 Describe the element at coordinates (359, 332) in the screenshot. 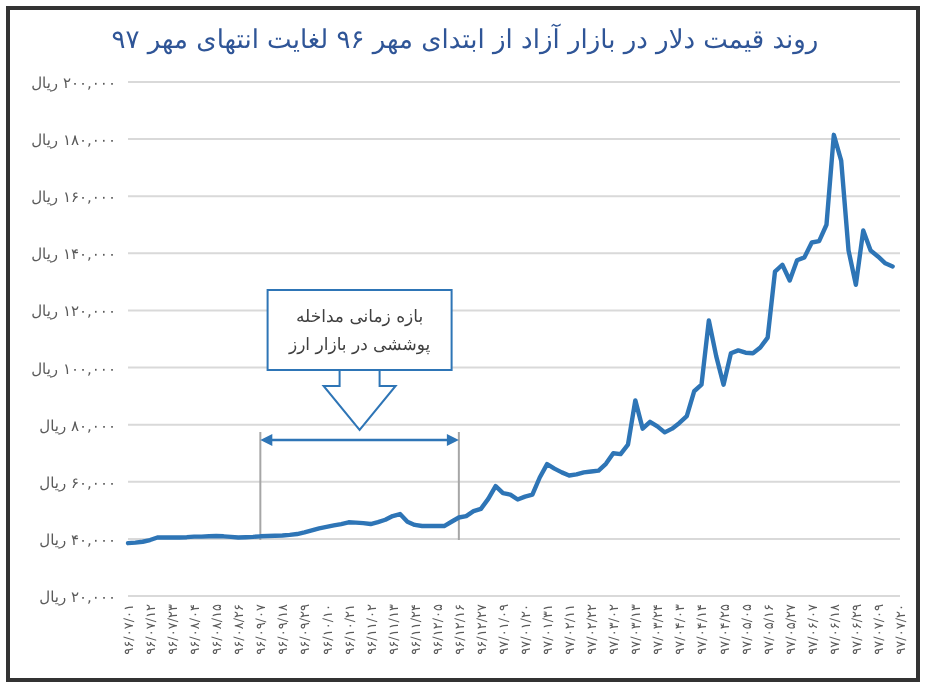

I see `band-label: بازه زمانی مداخله پوششی در بازار ارز` at that location.